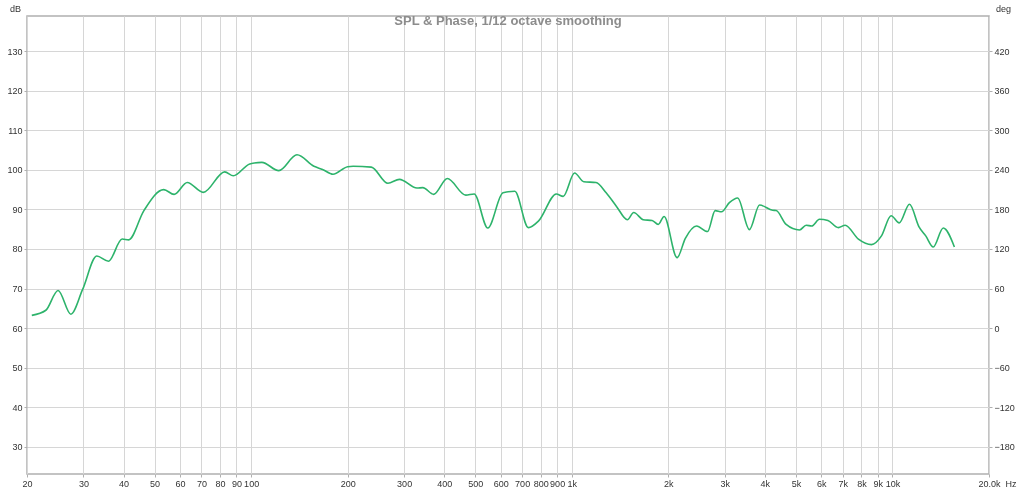  What do you see at coordinates (822, 483) in the screenshot?
I see `x-tick-label: 6k` at bounding box center [822, 483].